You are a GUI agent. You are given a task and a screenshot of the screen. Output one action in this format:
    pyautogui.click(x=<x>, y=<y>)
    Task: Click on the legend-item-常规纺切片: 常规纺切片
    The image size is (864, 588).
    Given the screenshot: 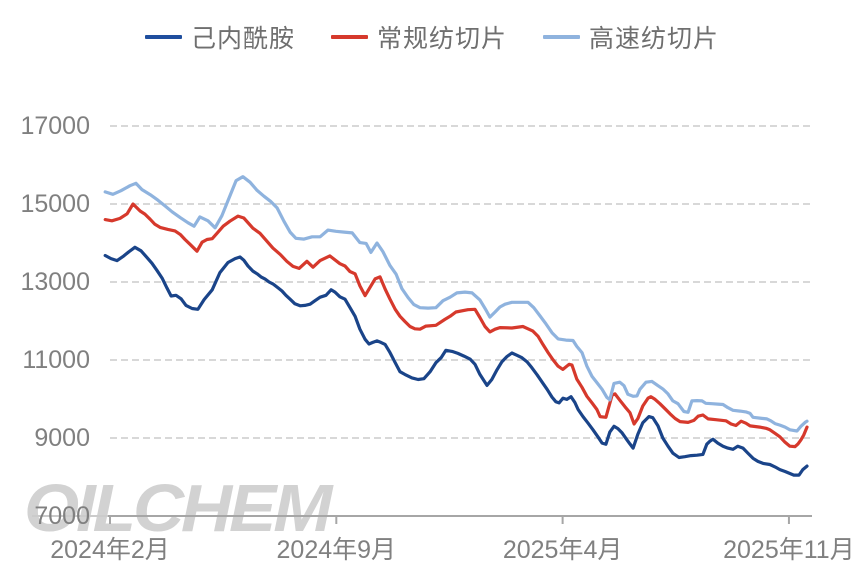 What is the action you would take?
    pyautogui.click(x=418, y=37)
    